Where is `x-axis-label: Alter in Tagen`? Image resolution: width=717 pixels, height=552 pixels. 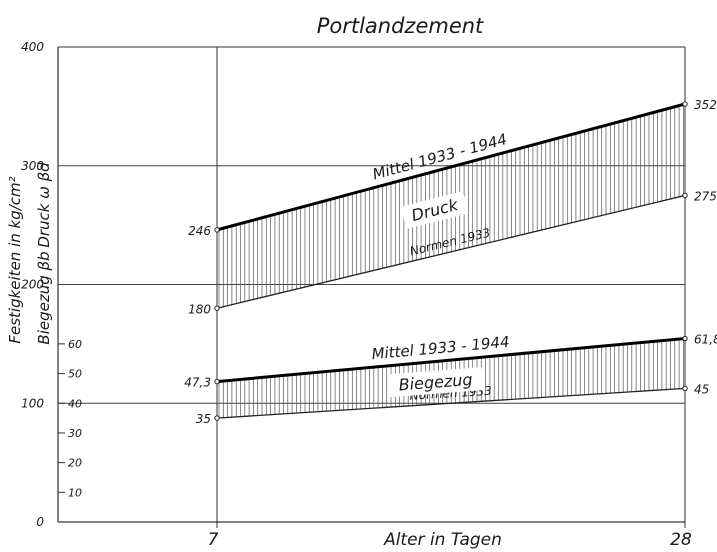
x-axis-label: Alter in Tagen is located at coordinates (442, 540).